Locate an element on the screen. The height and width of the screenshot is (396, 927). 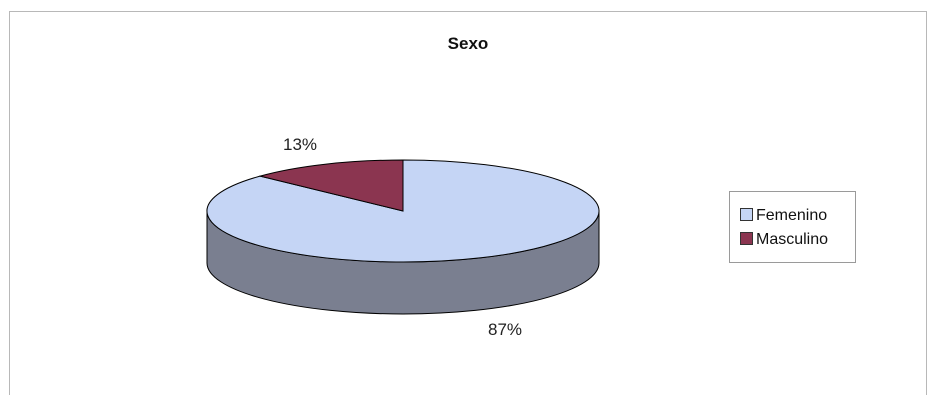
legend-swatch-masculino is located at coordinates (746, 238).